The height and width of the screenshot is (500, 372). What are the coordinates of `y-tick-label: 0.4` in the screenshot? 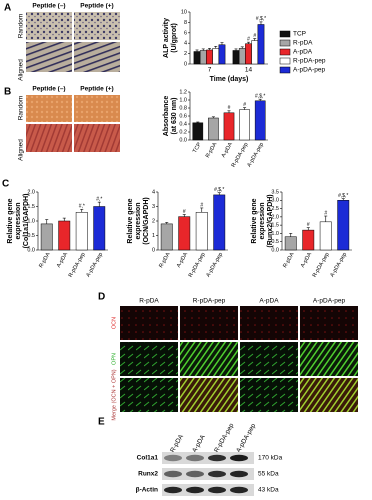 It's located at (183, 124).